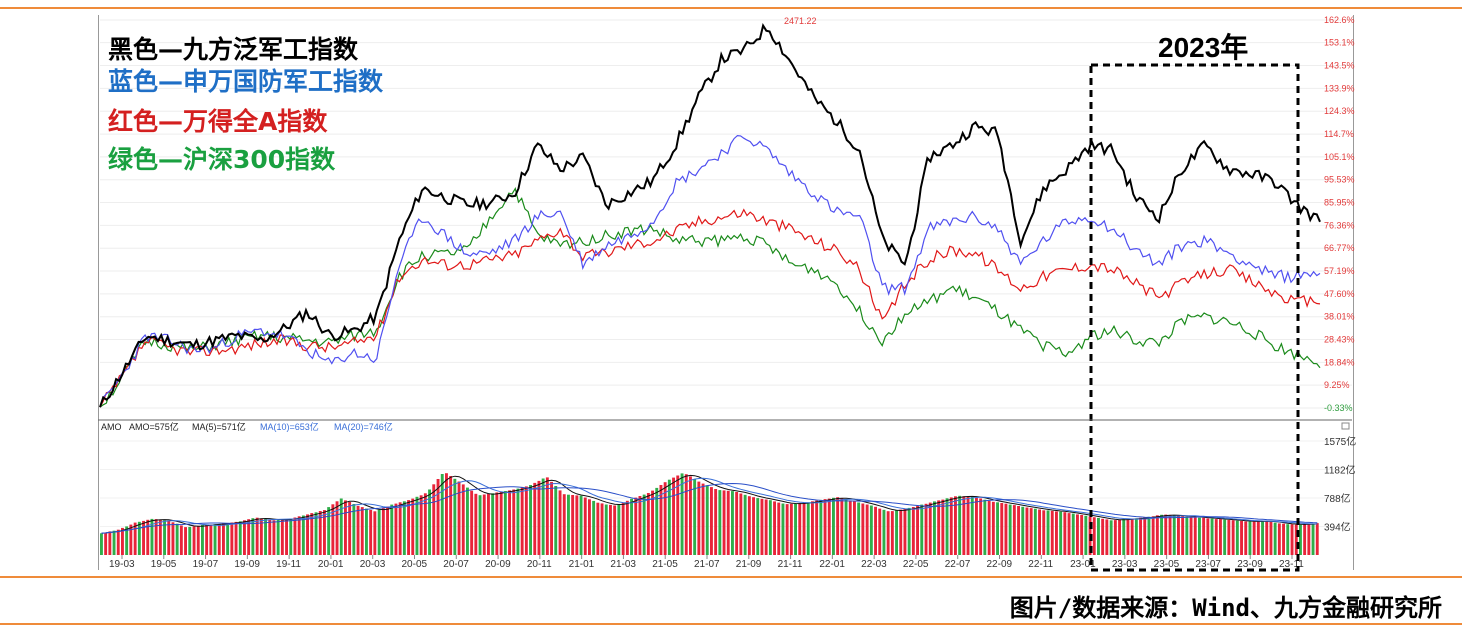 The height and width of the screenshot is (634, 1462). What do you see at coordinates (456, 564) in the screenshot?
I see `x-tick-label: 20-07` at bounding box center [456, 564].